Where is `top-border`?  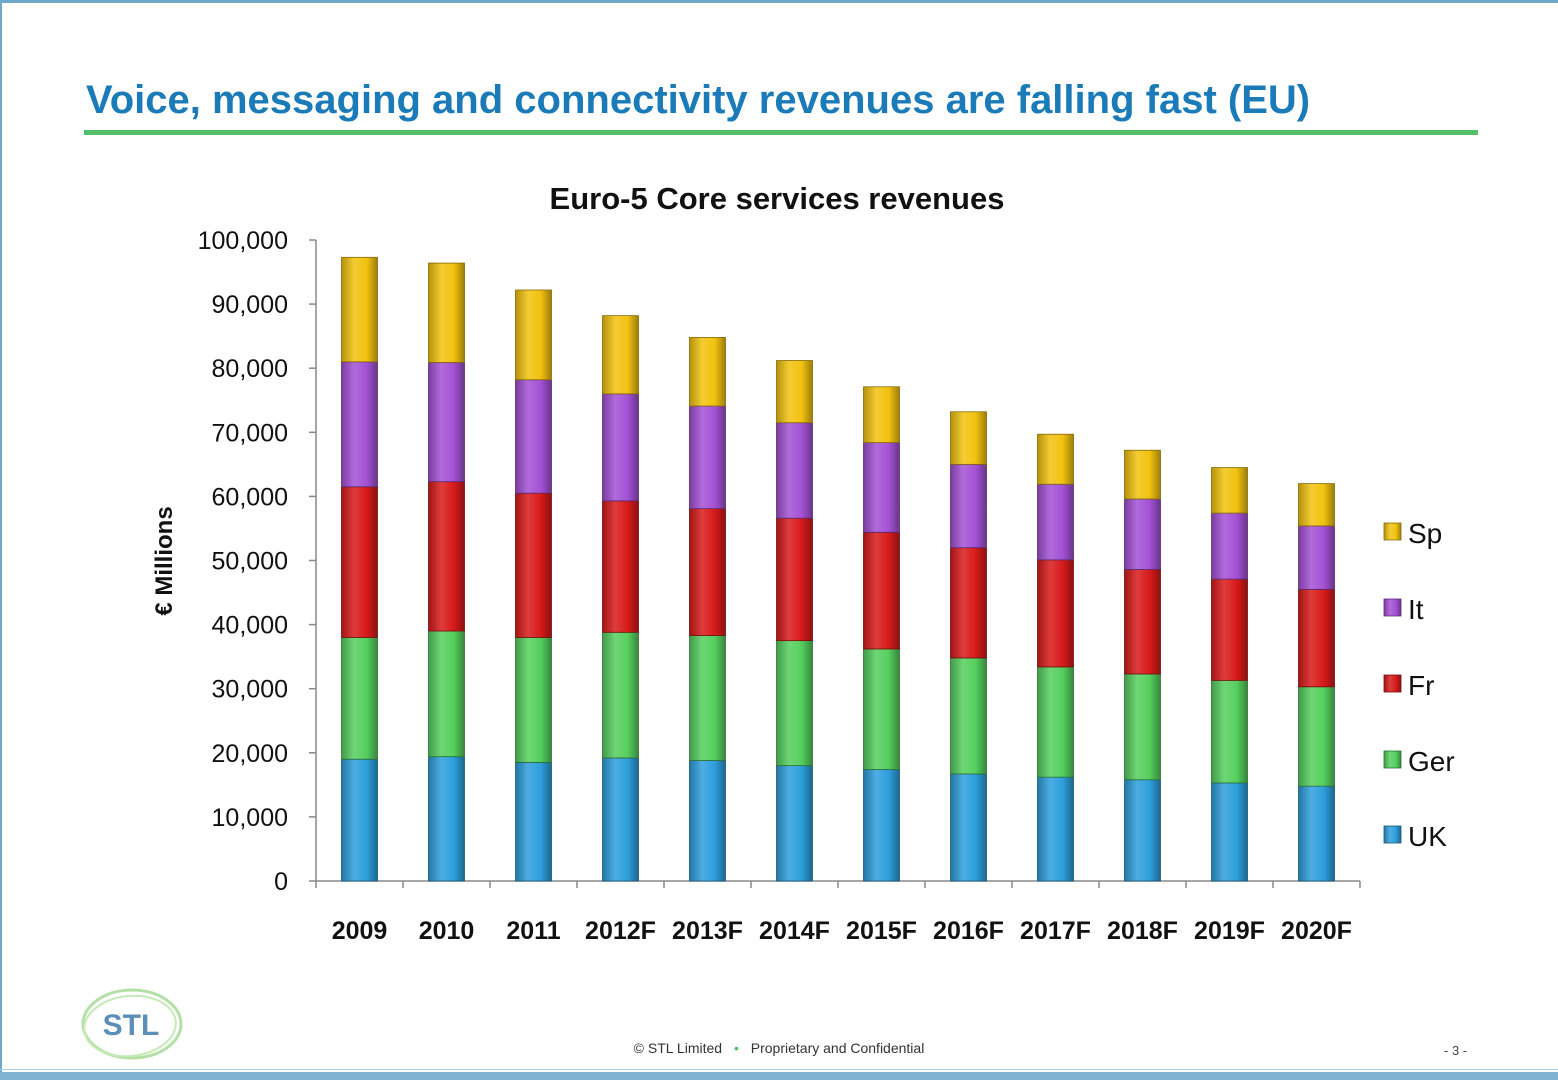 top-border is located at coordinates (779, 1).